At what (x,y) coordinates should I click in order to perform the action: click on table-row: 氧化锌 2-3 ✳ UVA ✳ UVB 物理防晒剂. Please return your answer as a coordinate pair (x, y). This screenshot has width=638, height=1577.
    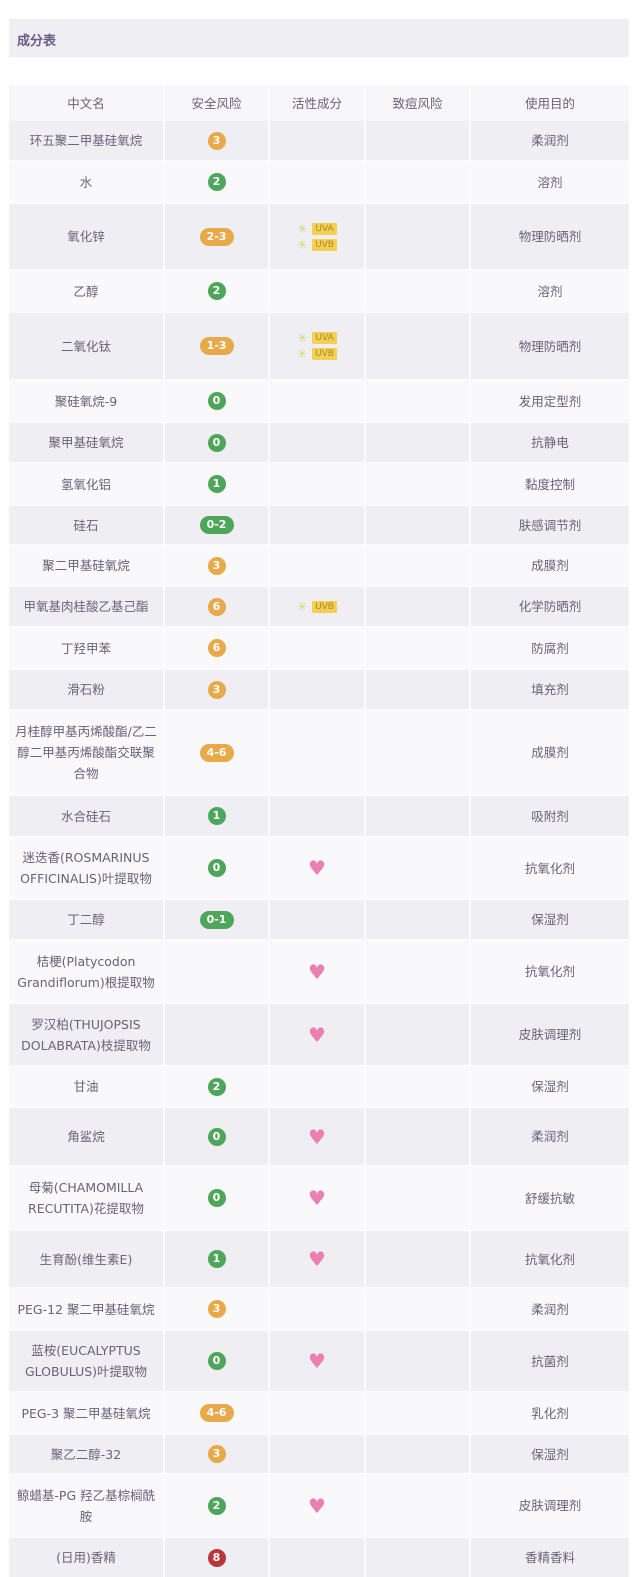
    Looking at the image, I should click on (319, 235).